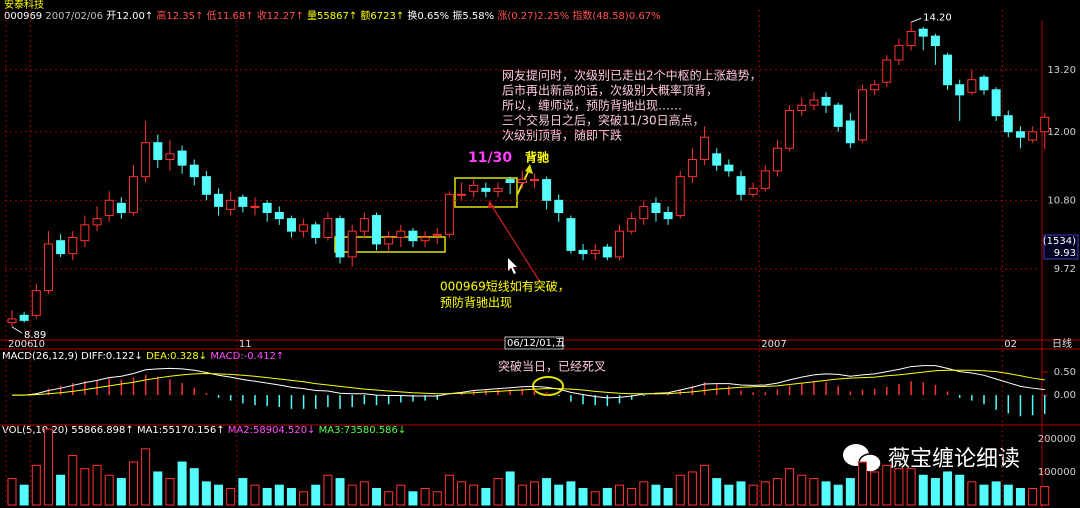 This screenshot has height=508, width=1080. What do you see at coordinates (102, 430) in the screenshot?
I see `legend-item: 55866.898↑` at bounding box center [102, 430].